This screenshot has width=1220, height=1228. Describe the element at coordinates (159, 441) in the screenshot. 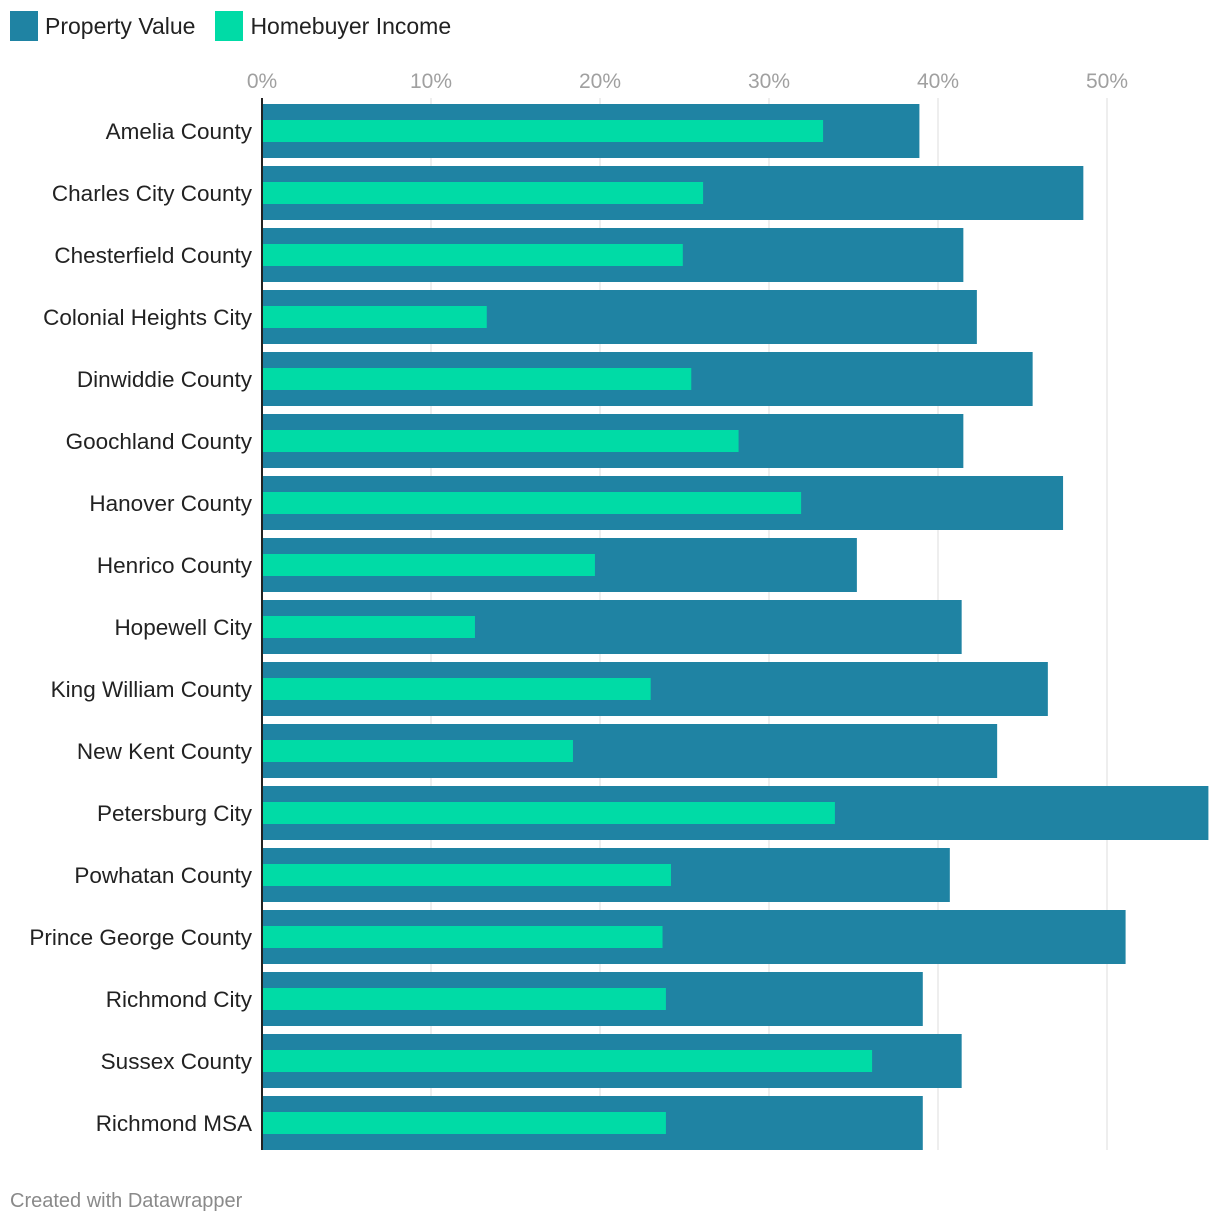

I see `category-label-goochland-county: Goochland County` at that location.